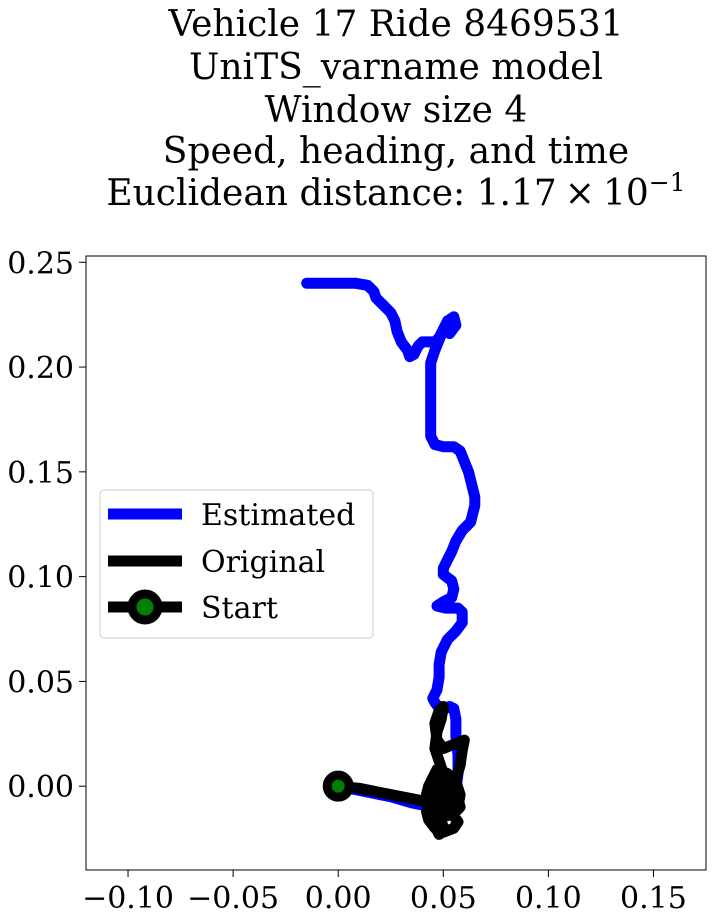 The width and height of the screenshot is (713, 918). What do you see at coordinates (40, 787) in the screenshot?
I see `y-tick-label: 0.00` at bounding box center [40, 787].